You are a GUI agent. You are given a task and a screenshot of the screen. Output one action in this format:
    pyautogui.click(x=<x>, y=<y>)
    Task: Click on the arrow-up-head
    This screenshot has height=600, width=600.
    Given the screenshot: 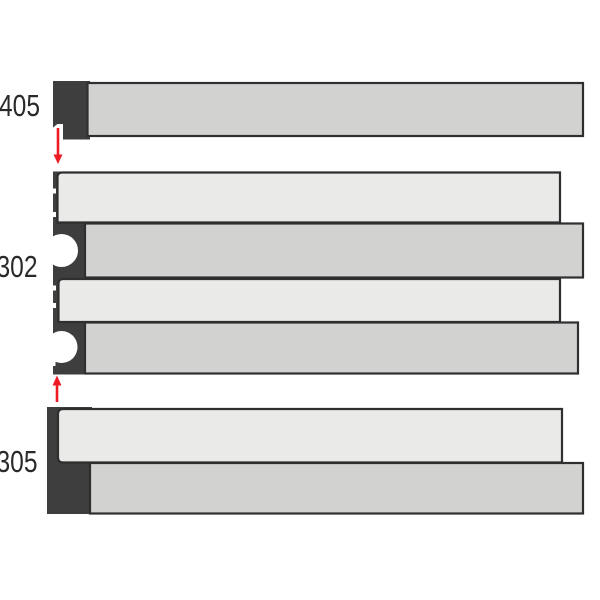 What is the action you would take?
    pyautogui.click(x=57, y=380)
    